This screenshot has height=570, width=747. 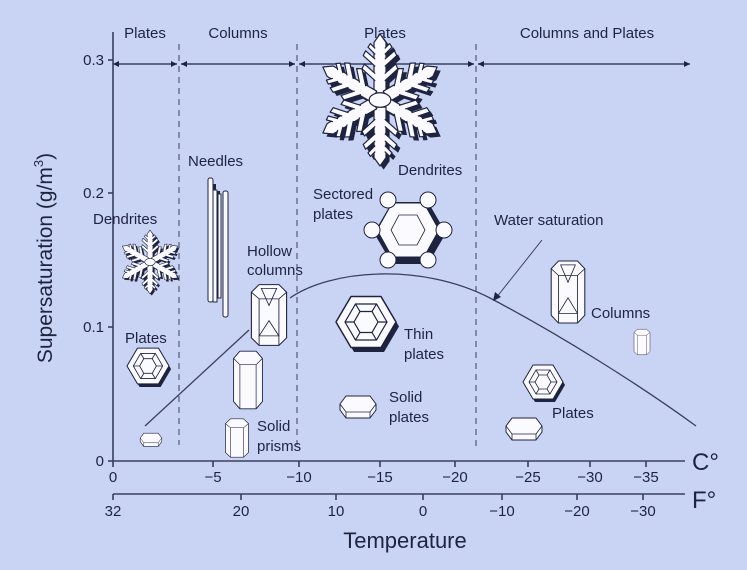 I want to click on fahrenheit-tick-label: 32, so click(x=113, y=511).